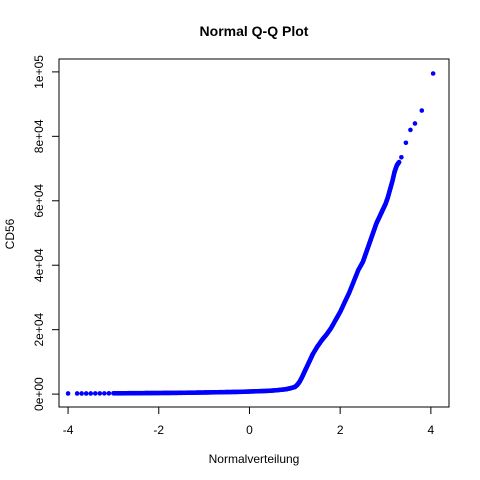 The width and height of the screenshot is (480, 480). What do you see at coordinates (249, 430) in the screenshot?
I see `x-tick-label: 0` at bounding box center [249, 430].